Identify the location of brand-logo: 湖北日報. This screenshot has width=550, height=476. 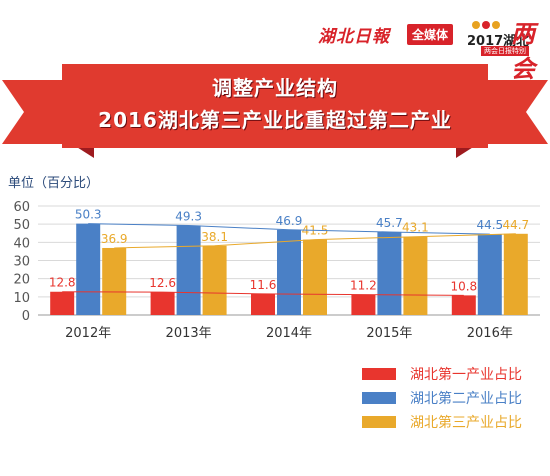
(354, 37).